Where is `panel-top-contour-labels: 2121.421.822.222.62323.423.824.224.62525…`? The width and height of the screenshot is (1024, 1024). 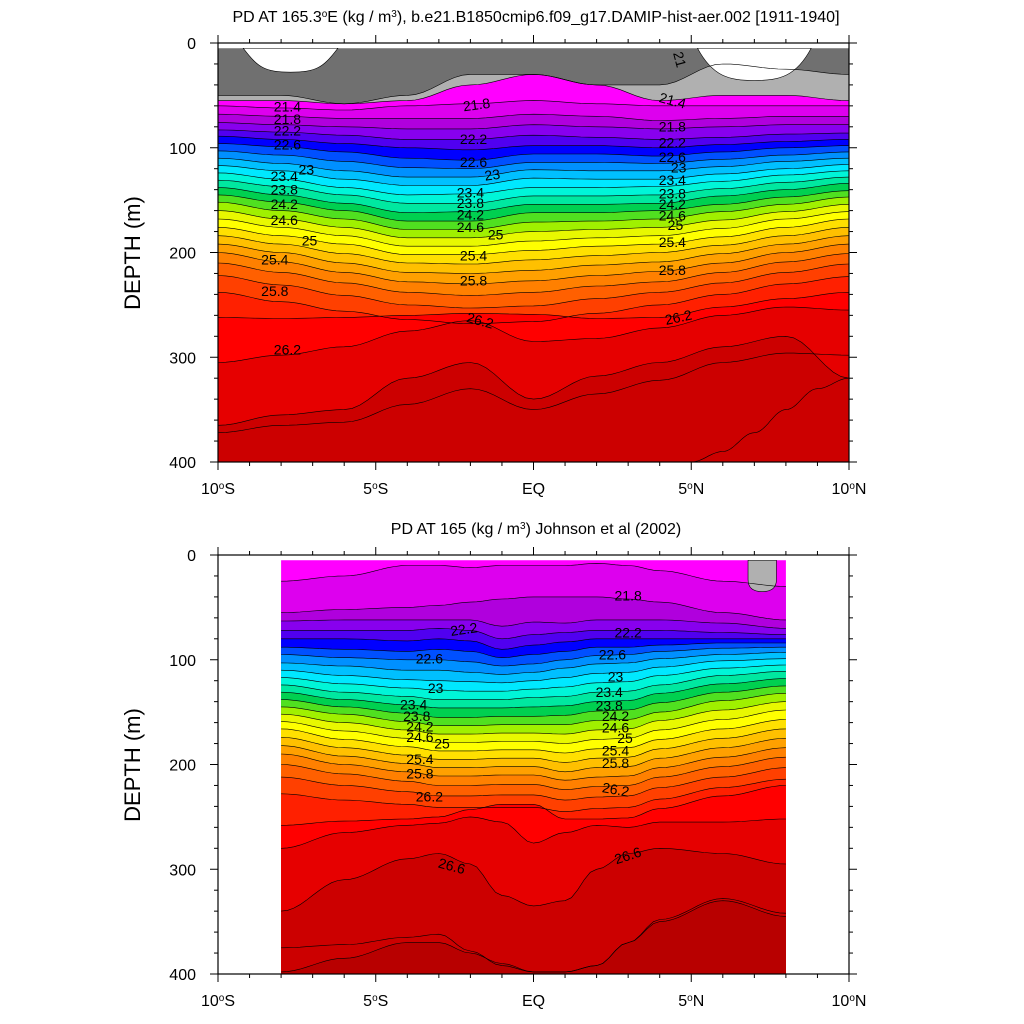
panel-top-contour-labels: 2121.421.822.222.62323.423.824.224.62525… is located at coordinates (477, 204).